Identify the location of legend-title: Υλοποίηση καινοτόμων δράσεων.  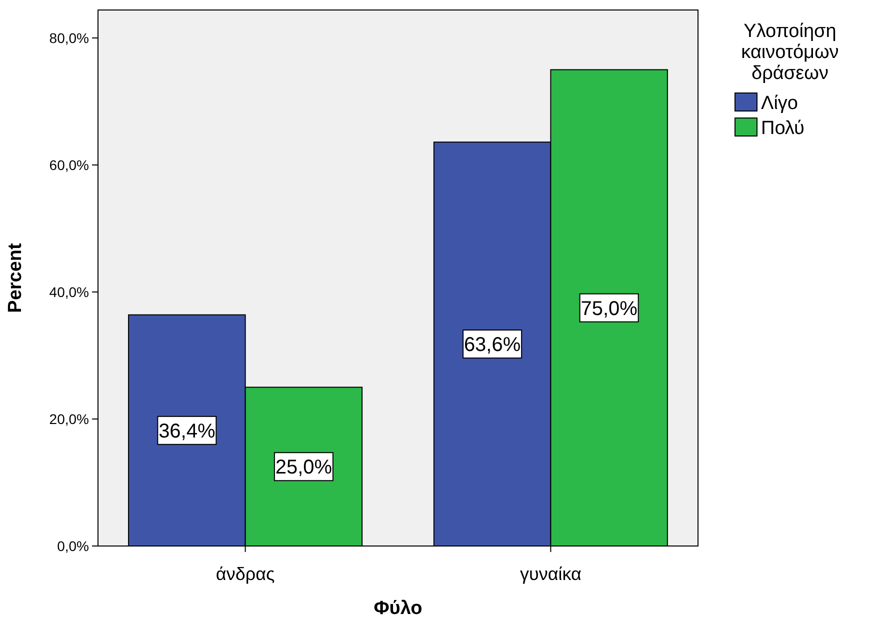
(790, 52).